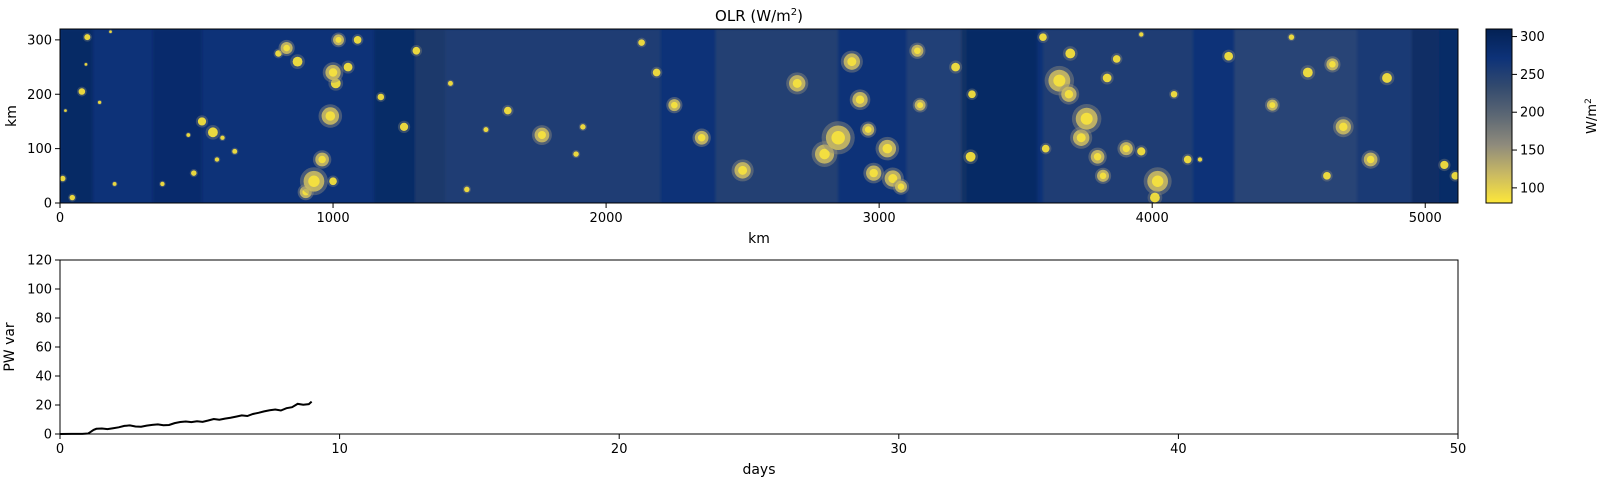  Describe the element at coordinates (39, 40) in the screenshot. I see `heatmap-y-tick-label: 300` at that location.